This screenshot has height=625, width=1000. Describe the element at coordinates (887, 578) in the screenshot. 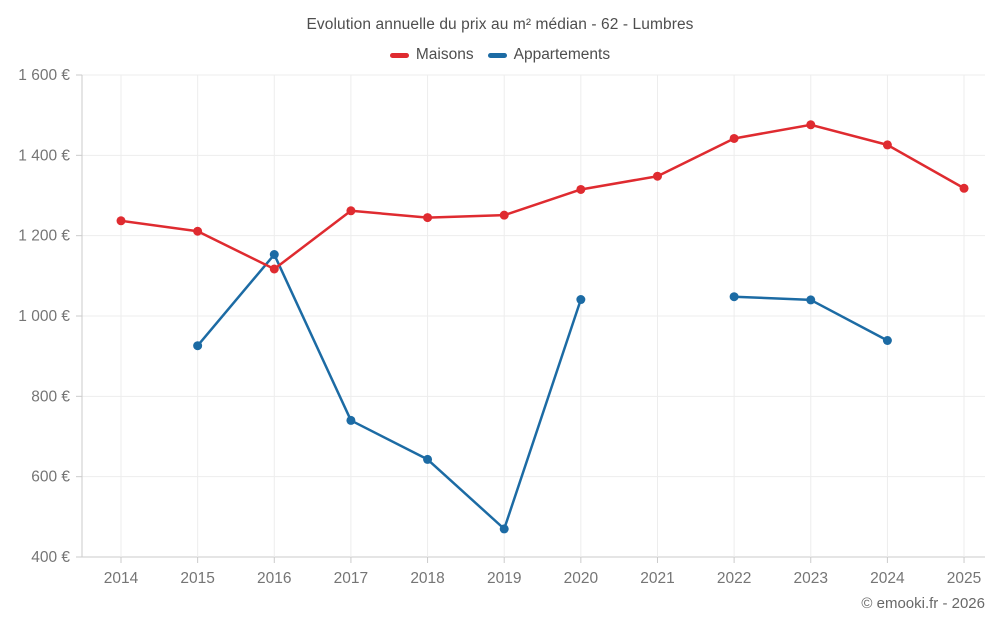

I see `x-axis-tick-label: 2024` at that location.